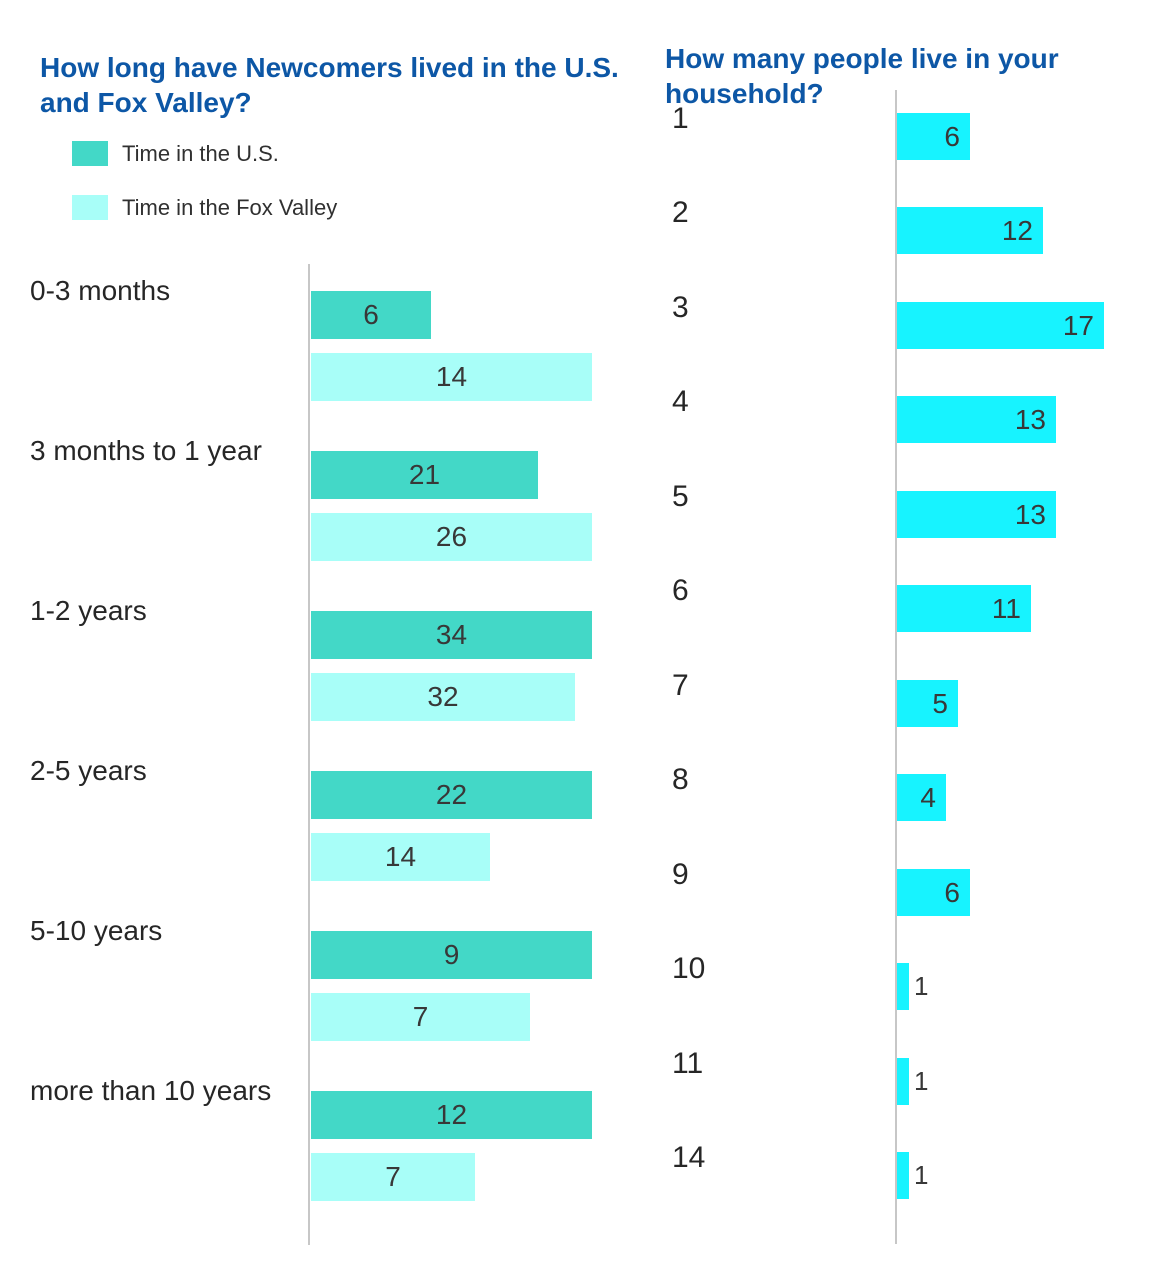 This screenshot has height=1280, width=1152. Describe the element at coordinates (88, 610) in the screenshot. I see `tenure-category-label: 1-2 years` at that location.